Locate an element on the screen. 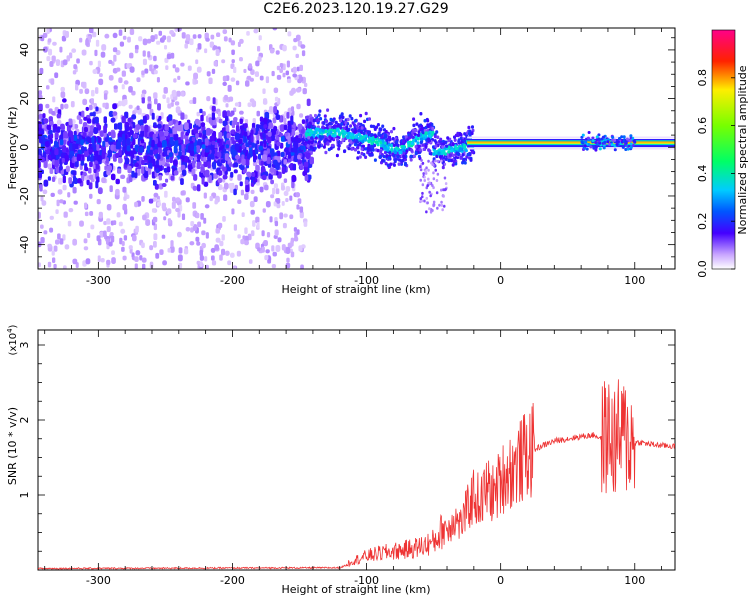 The height and width of the screenshot is (600, 750). y-tick-label: 20 is located at coordinates (24, 99).